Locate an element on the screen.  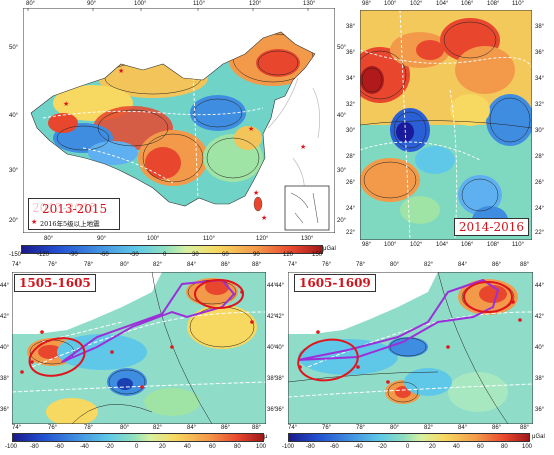
cb-tick: 80 is located at coordinates (504, 447).